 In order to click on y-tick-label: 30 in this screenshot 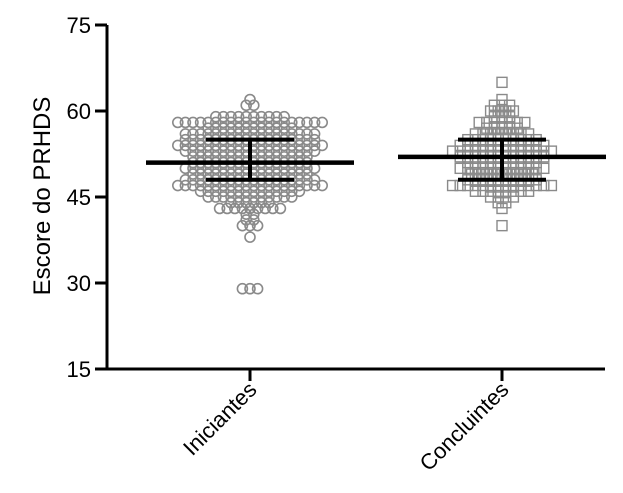, I will do `click(79, 283)`.